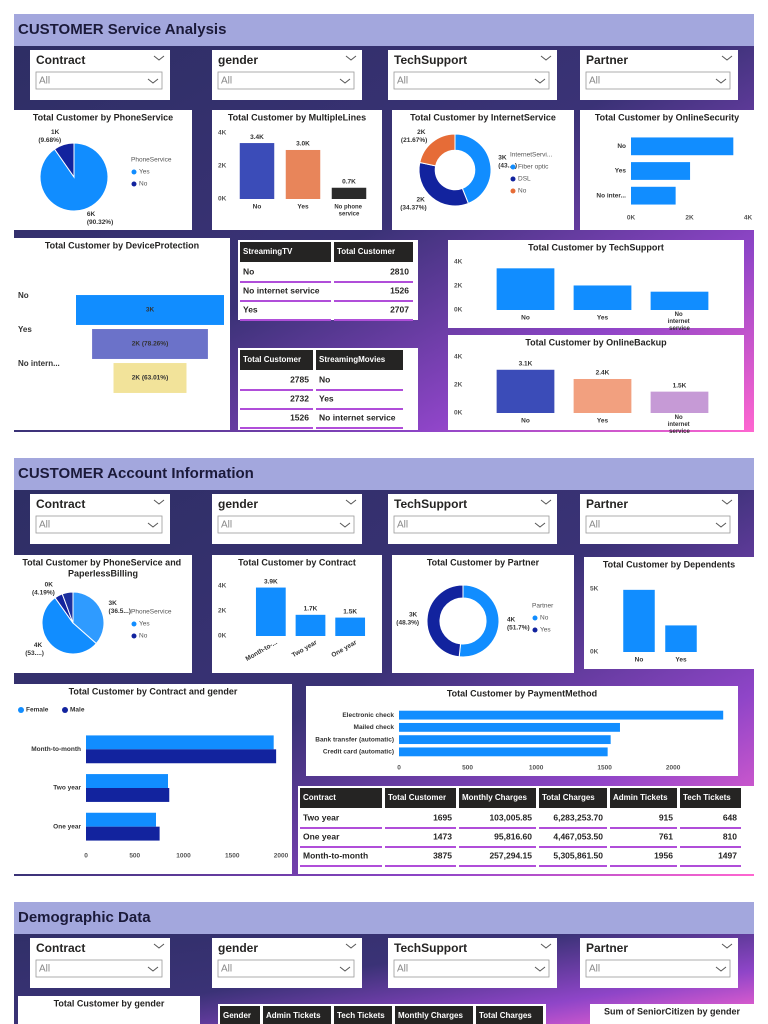 The image size is (768, 1024). What do you see at coordinates (414, 136) in the screenshot?
I see `data-label: 2K (21.67%)` at bounding box center [414, 136].